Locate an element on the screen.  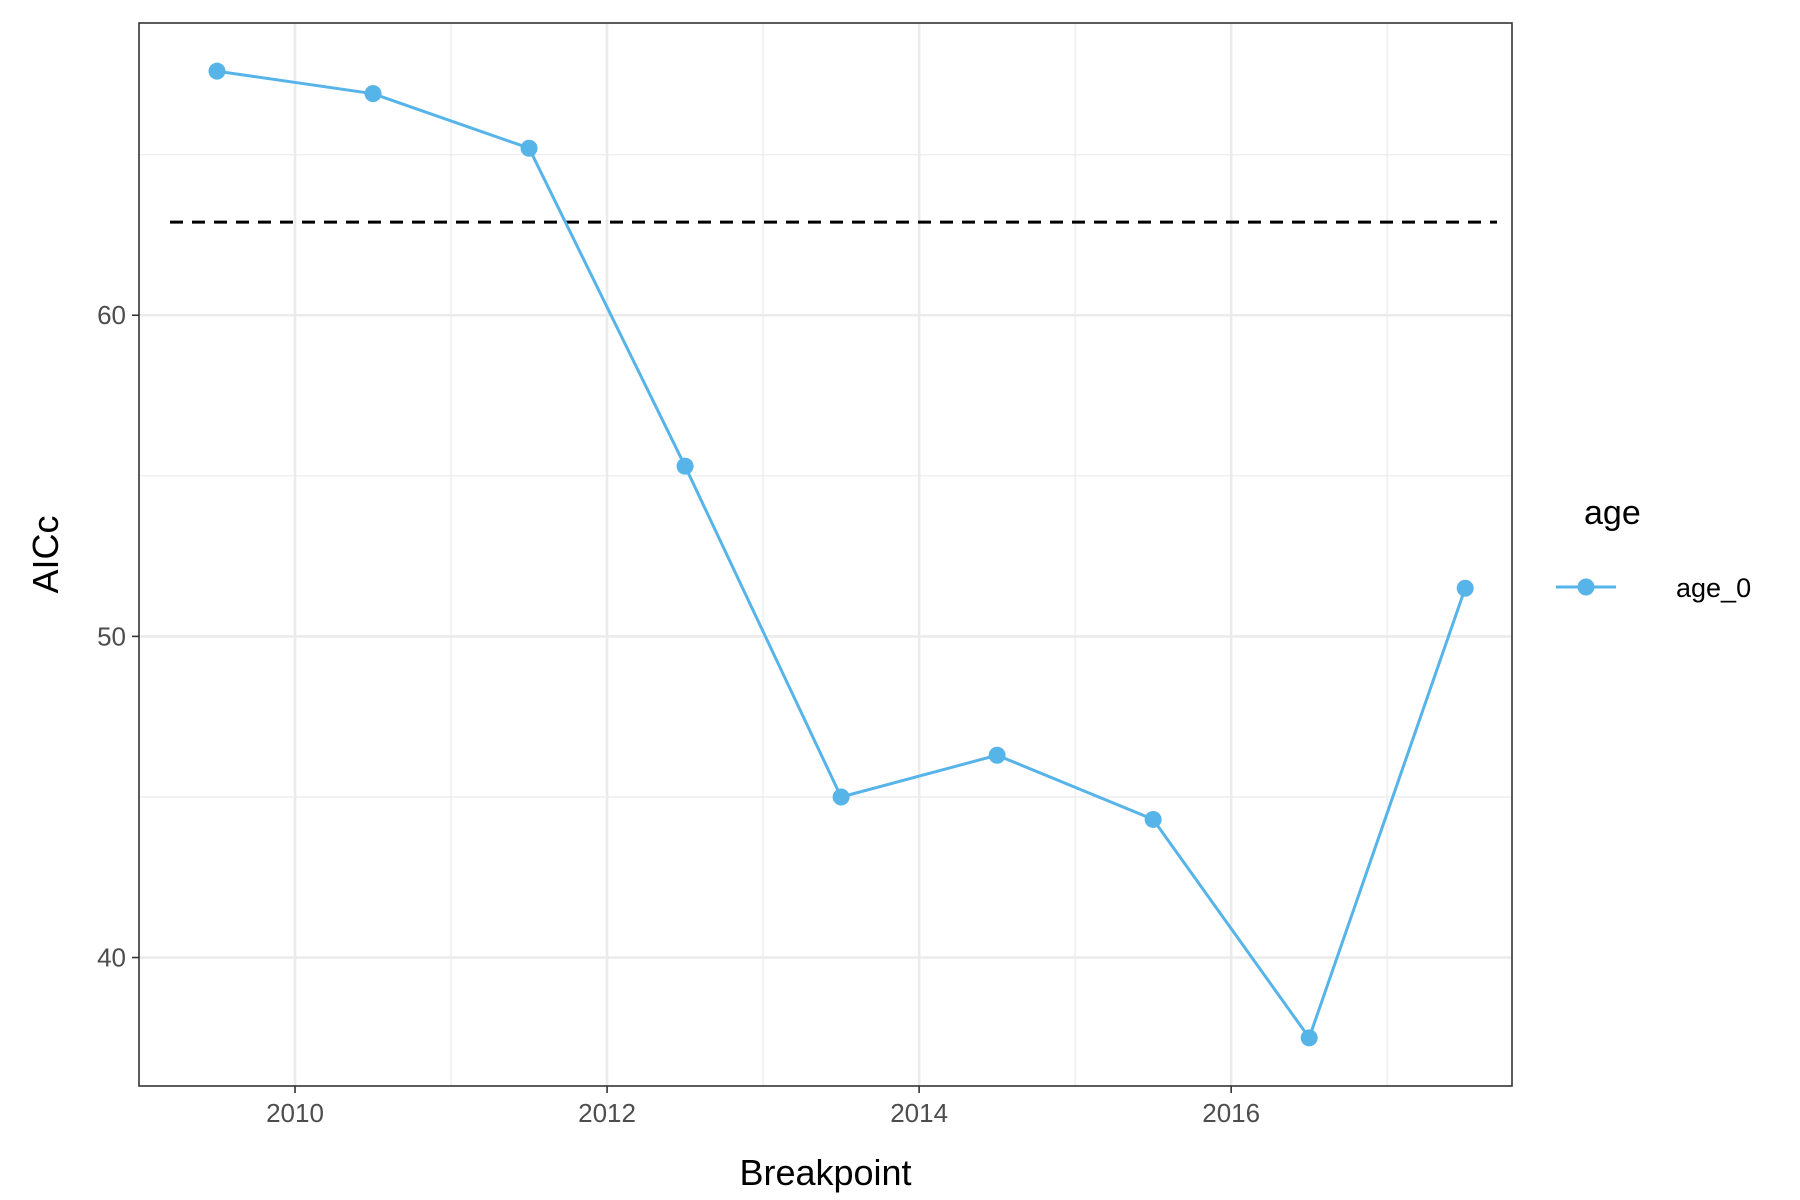
data-point-2012.5 is located at coordinates (685, 466).